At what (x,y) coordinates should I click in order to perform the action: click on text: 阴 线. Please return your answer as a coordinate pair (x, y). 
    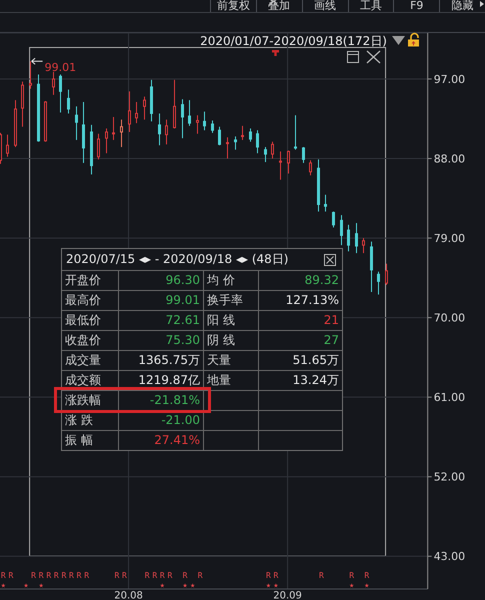
    Looking at the image, I should click on (221, 340).